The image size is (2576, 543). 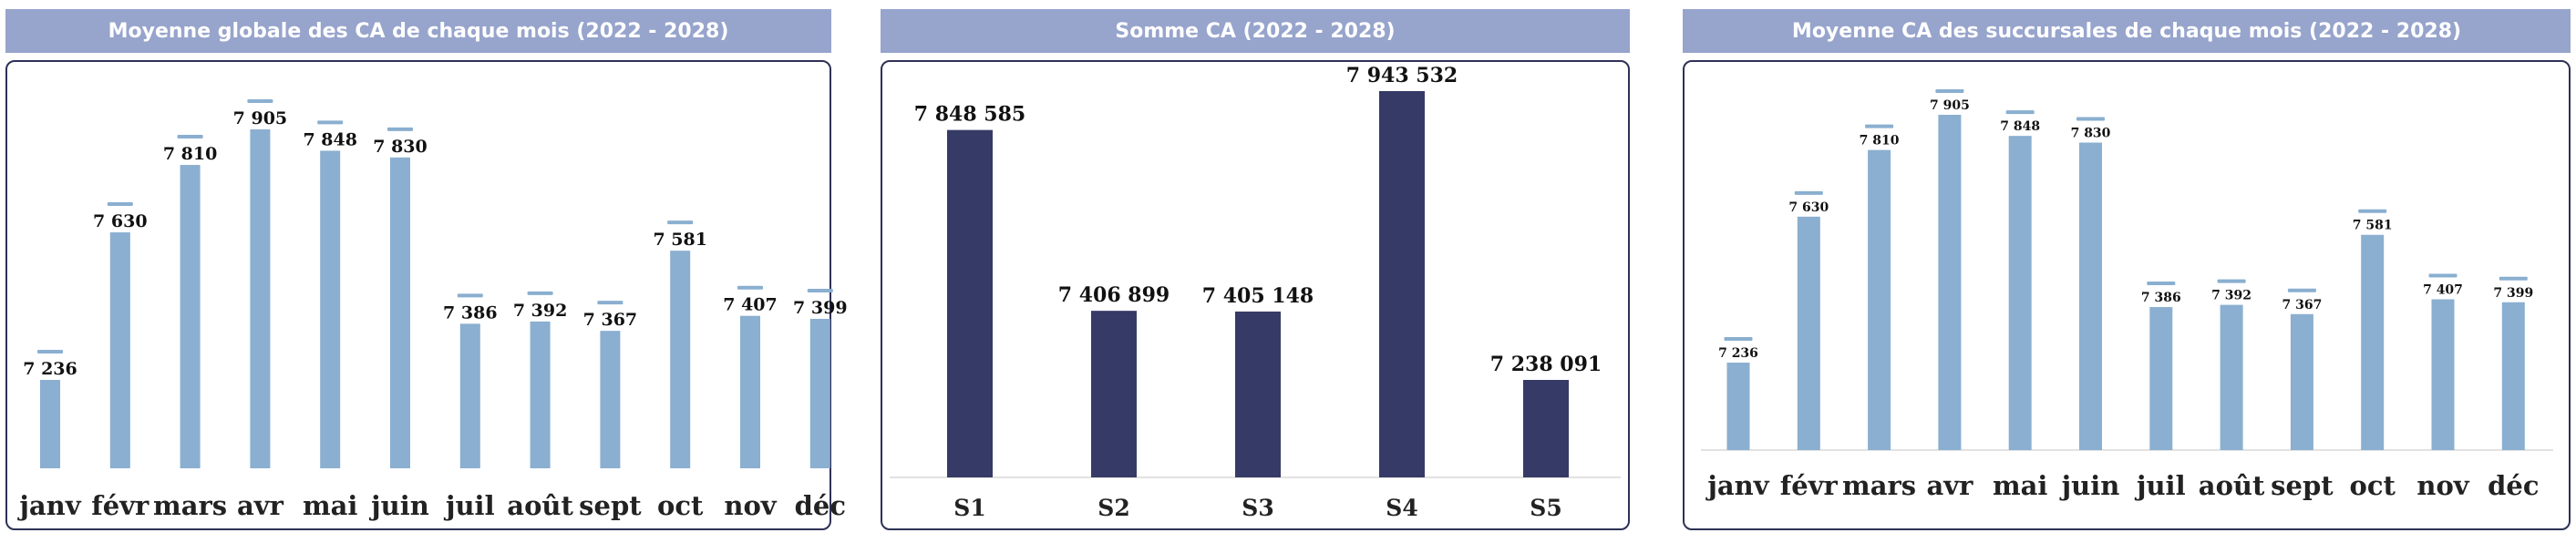 I want to click on x-tick-label: oct, so click(x=2372, y=486).